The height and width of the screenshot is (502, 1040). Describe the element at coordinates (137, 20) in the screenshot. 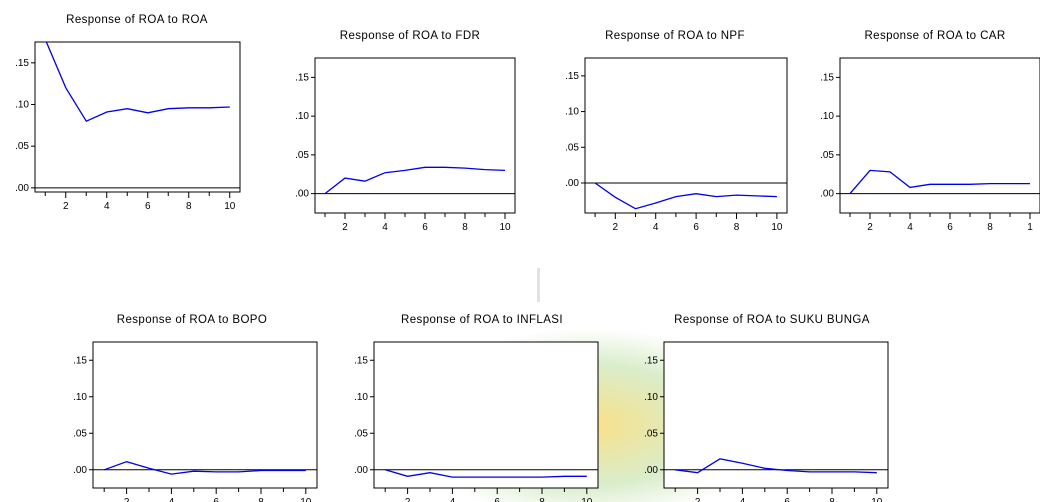

I see `chart-title: Response of ROA to ROA` at that location.